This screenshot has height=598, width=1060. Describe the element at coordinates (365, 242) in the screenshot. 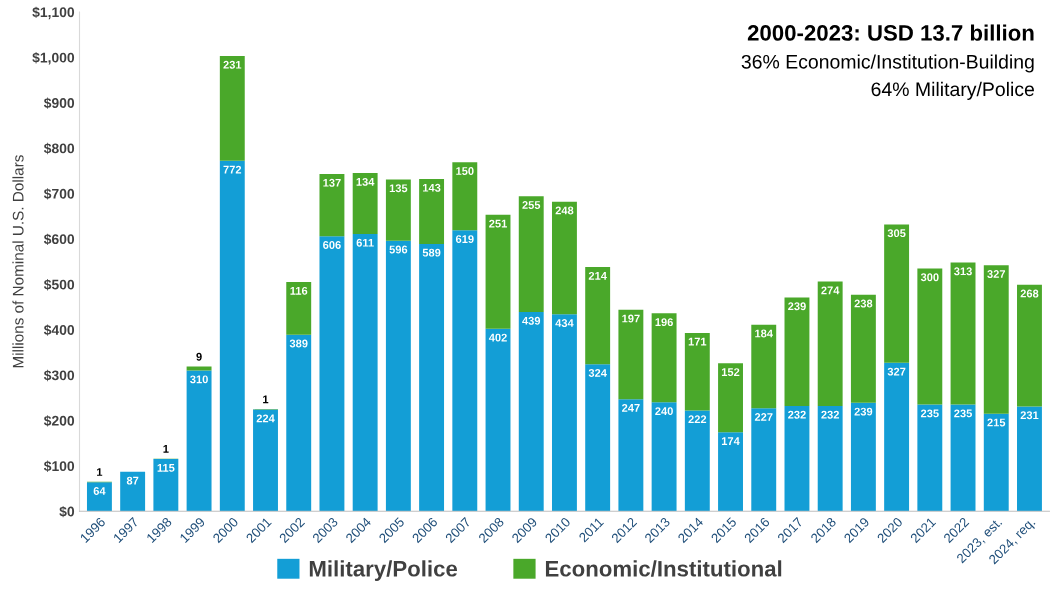

I see `data-label: 611` at that location.